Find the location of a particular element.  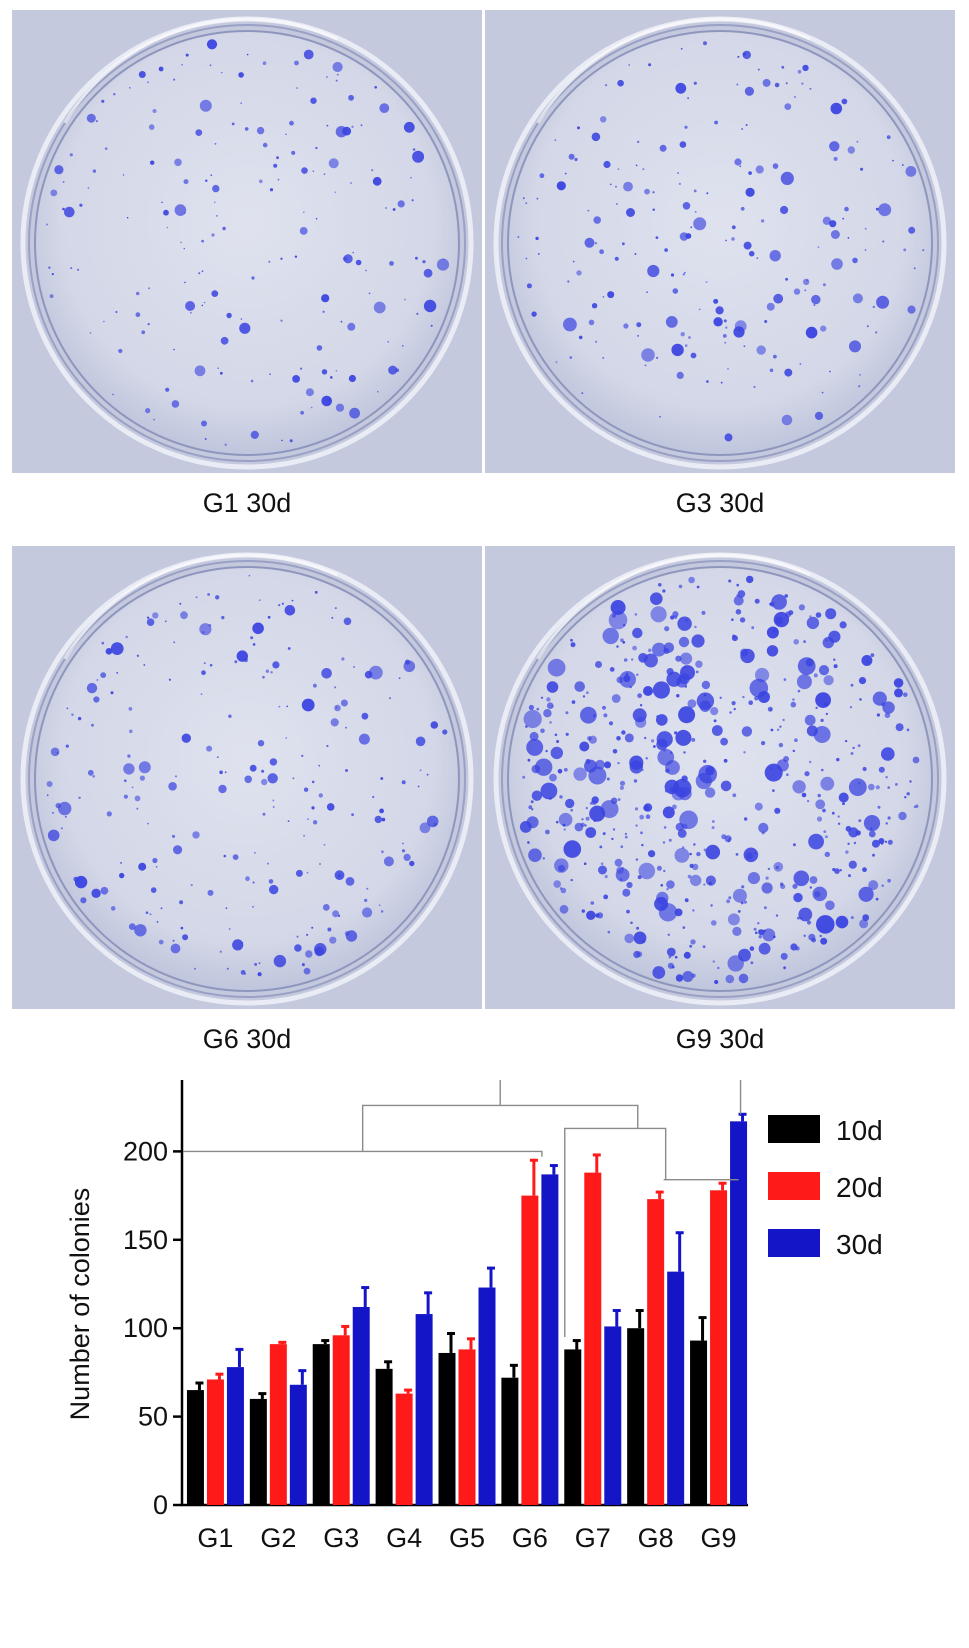

bar-g2-10d is located at coordinates (258, 1451).